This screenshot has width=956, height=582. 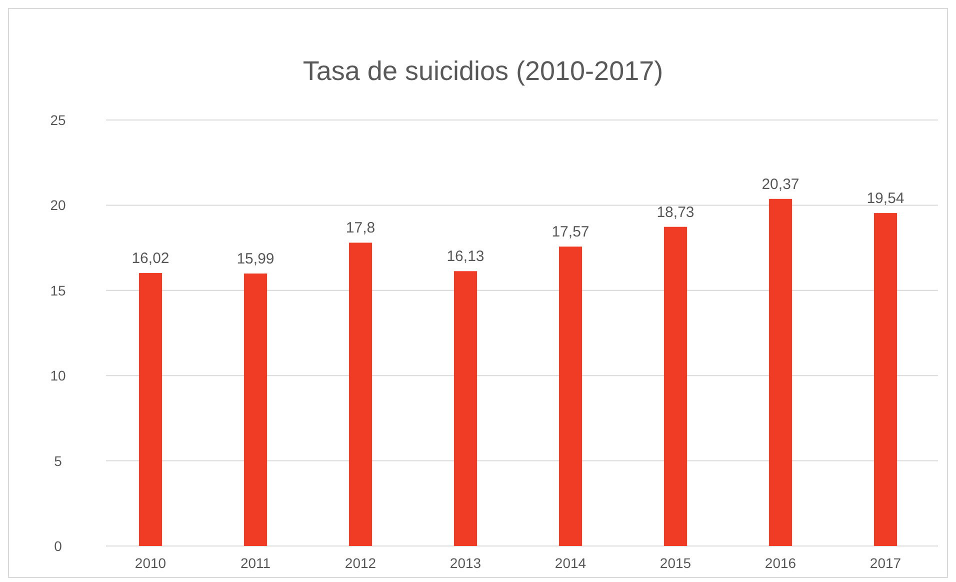 I want to click on y-tick-label: 5, so click(x=58, y=460).